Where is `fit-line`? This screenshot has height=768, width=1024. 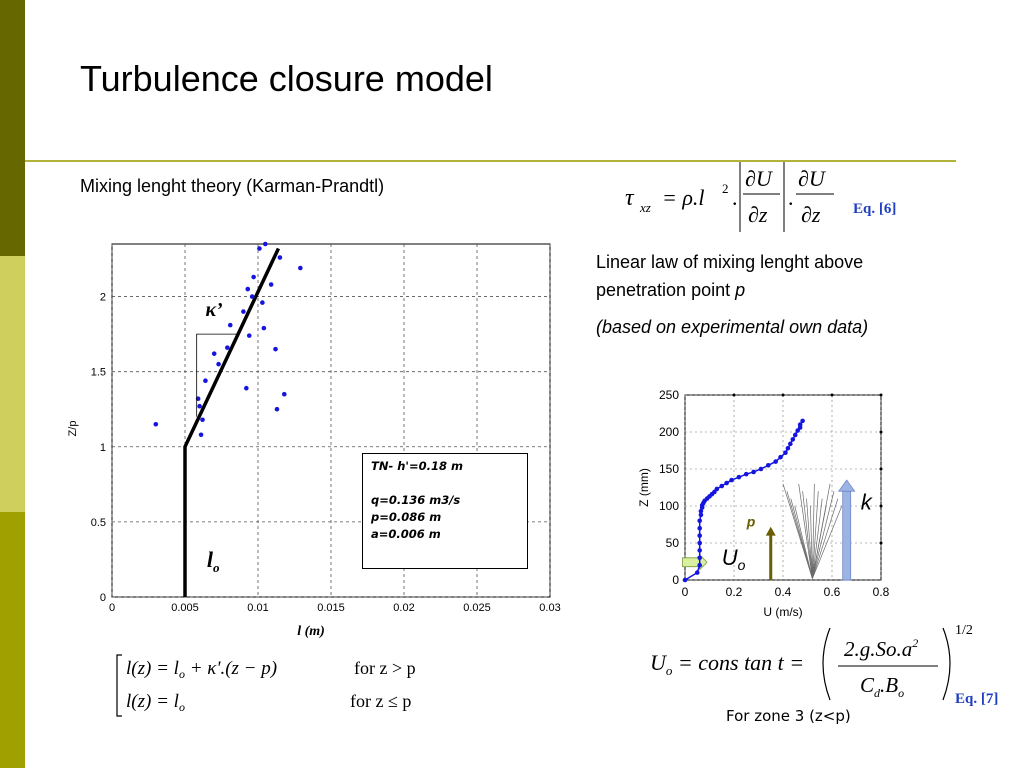
fit-line is located at coordinates (232, 422).